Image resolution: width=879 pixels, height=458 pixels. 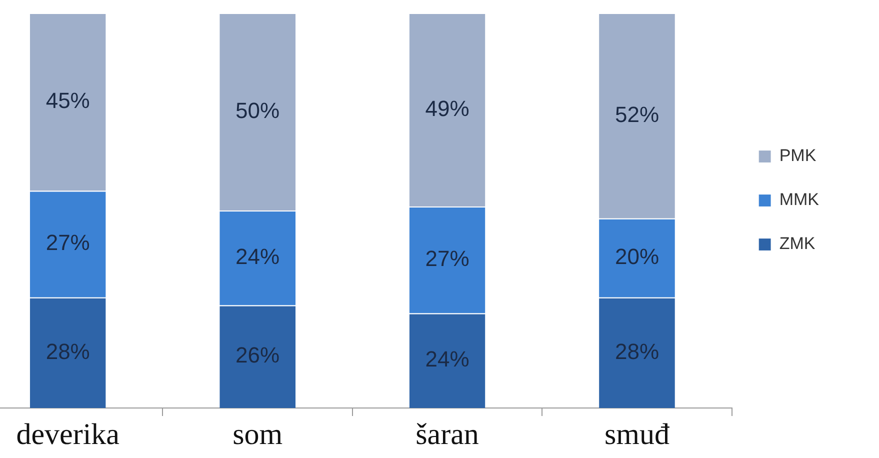 I want to click on data-label: 26%, so click(x=258, y=355).